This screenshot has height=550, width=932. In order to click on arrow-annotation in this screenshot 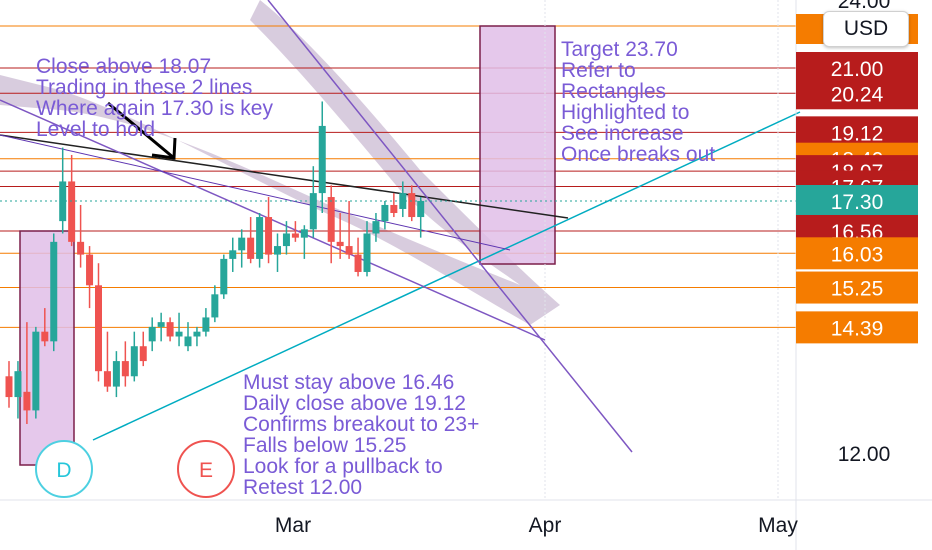, I will do `click(142, 130)`.